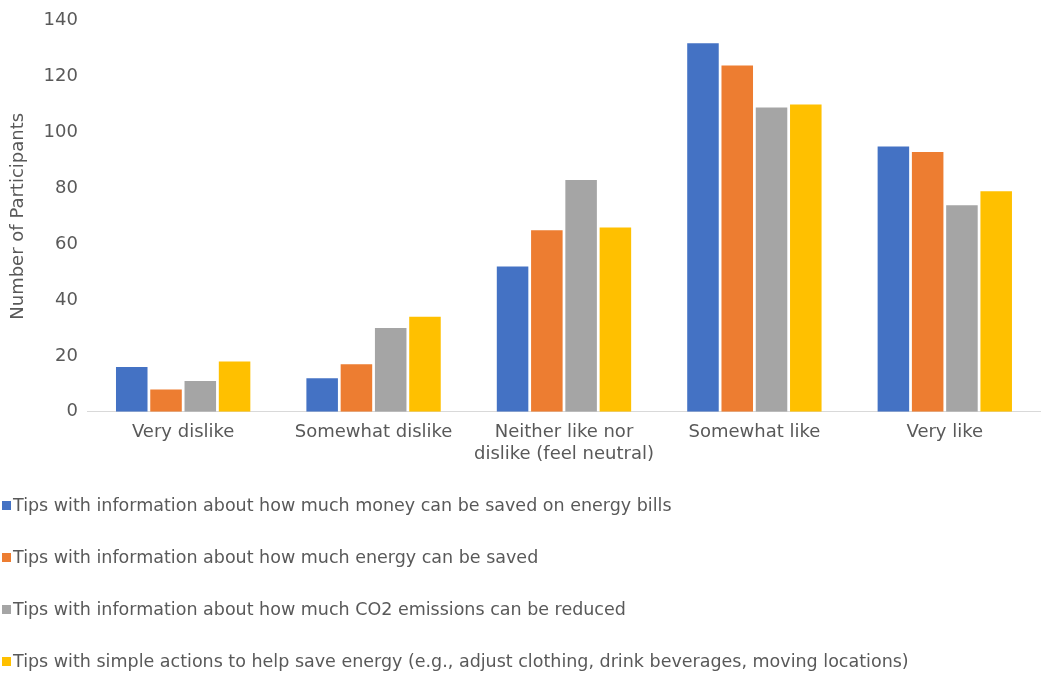  What do you see at coordinates (17, 216) in the screenshot?
I see `y-axis-title: Number of Participants` at bounding box center [17, 216].